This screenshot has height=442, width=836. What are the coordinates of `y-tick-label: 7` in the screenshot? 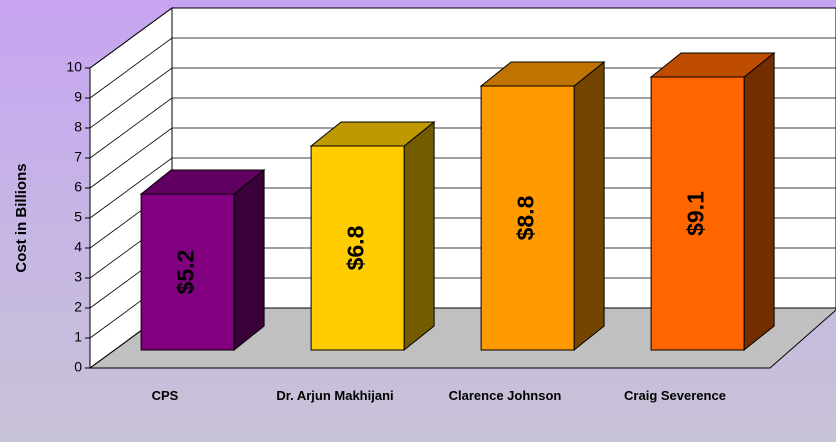 It's located at (78, 157).